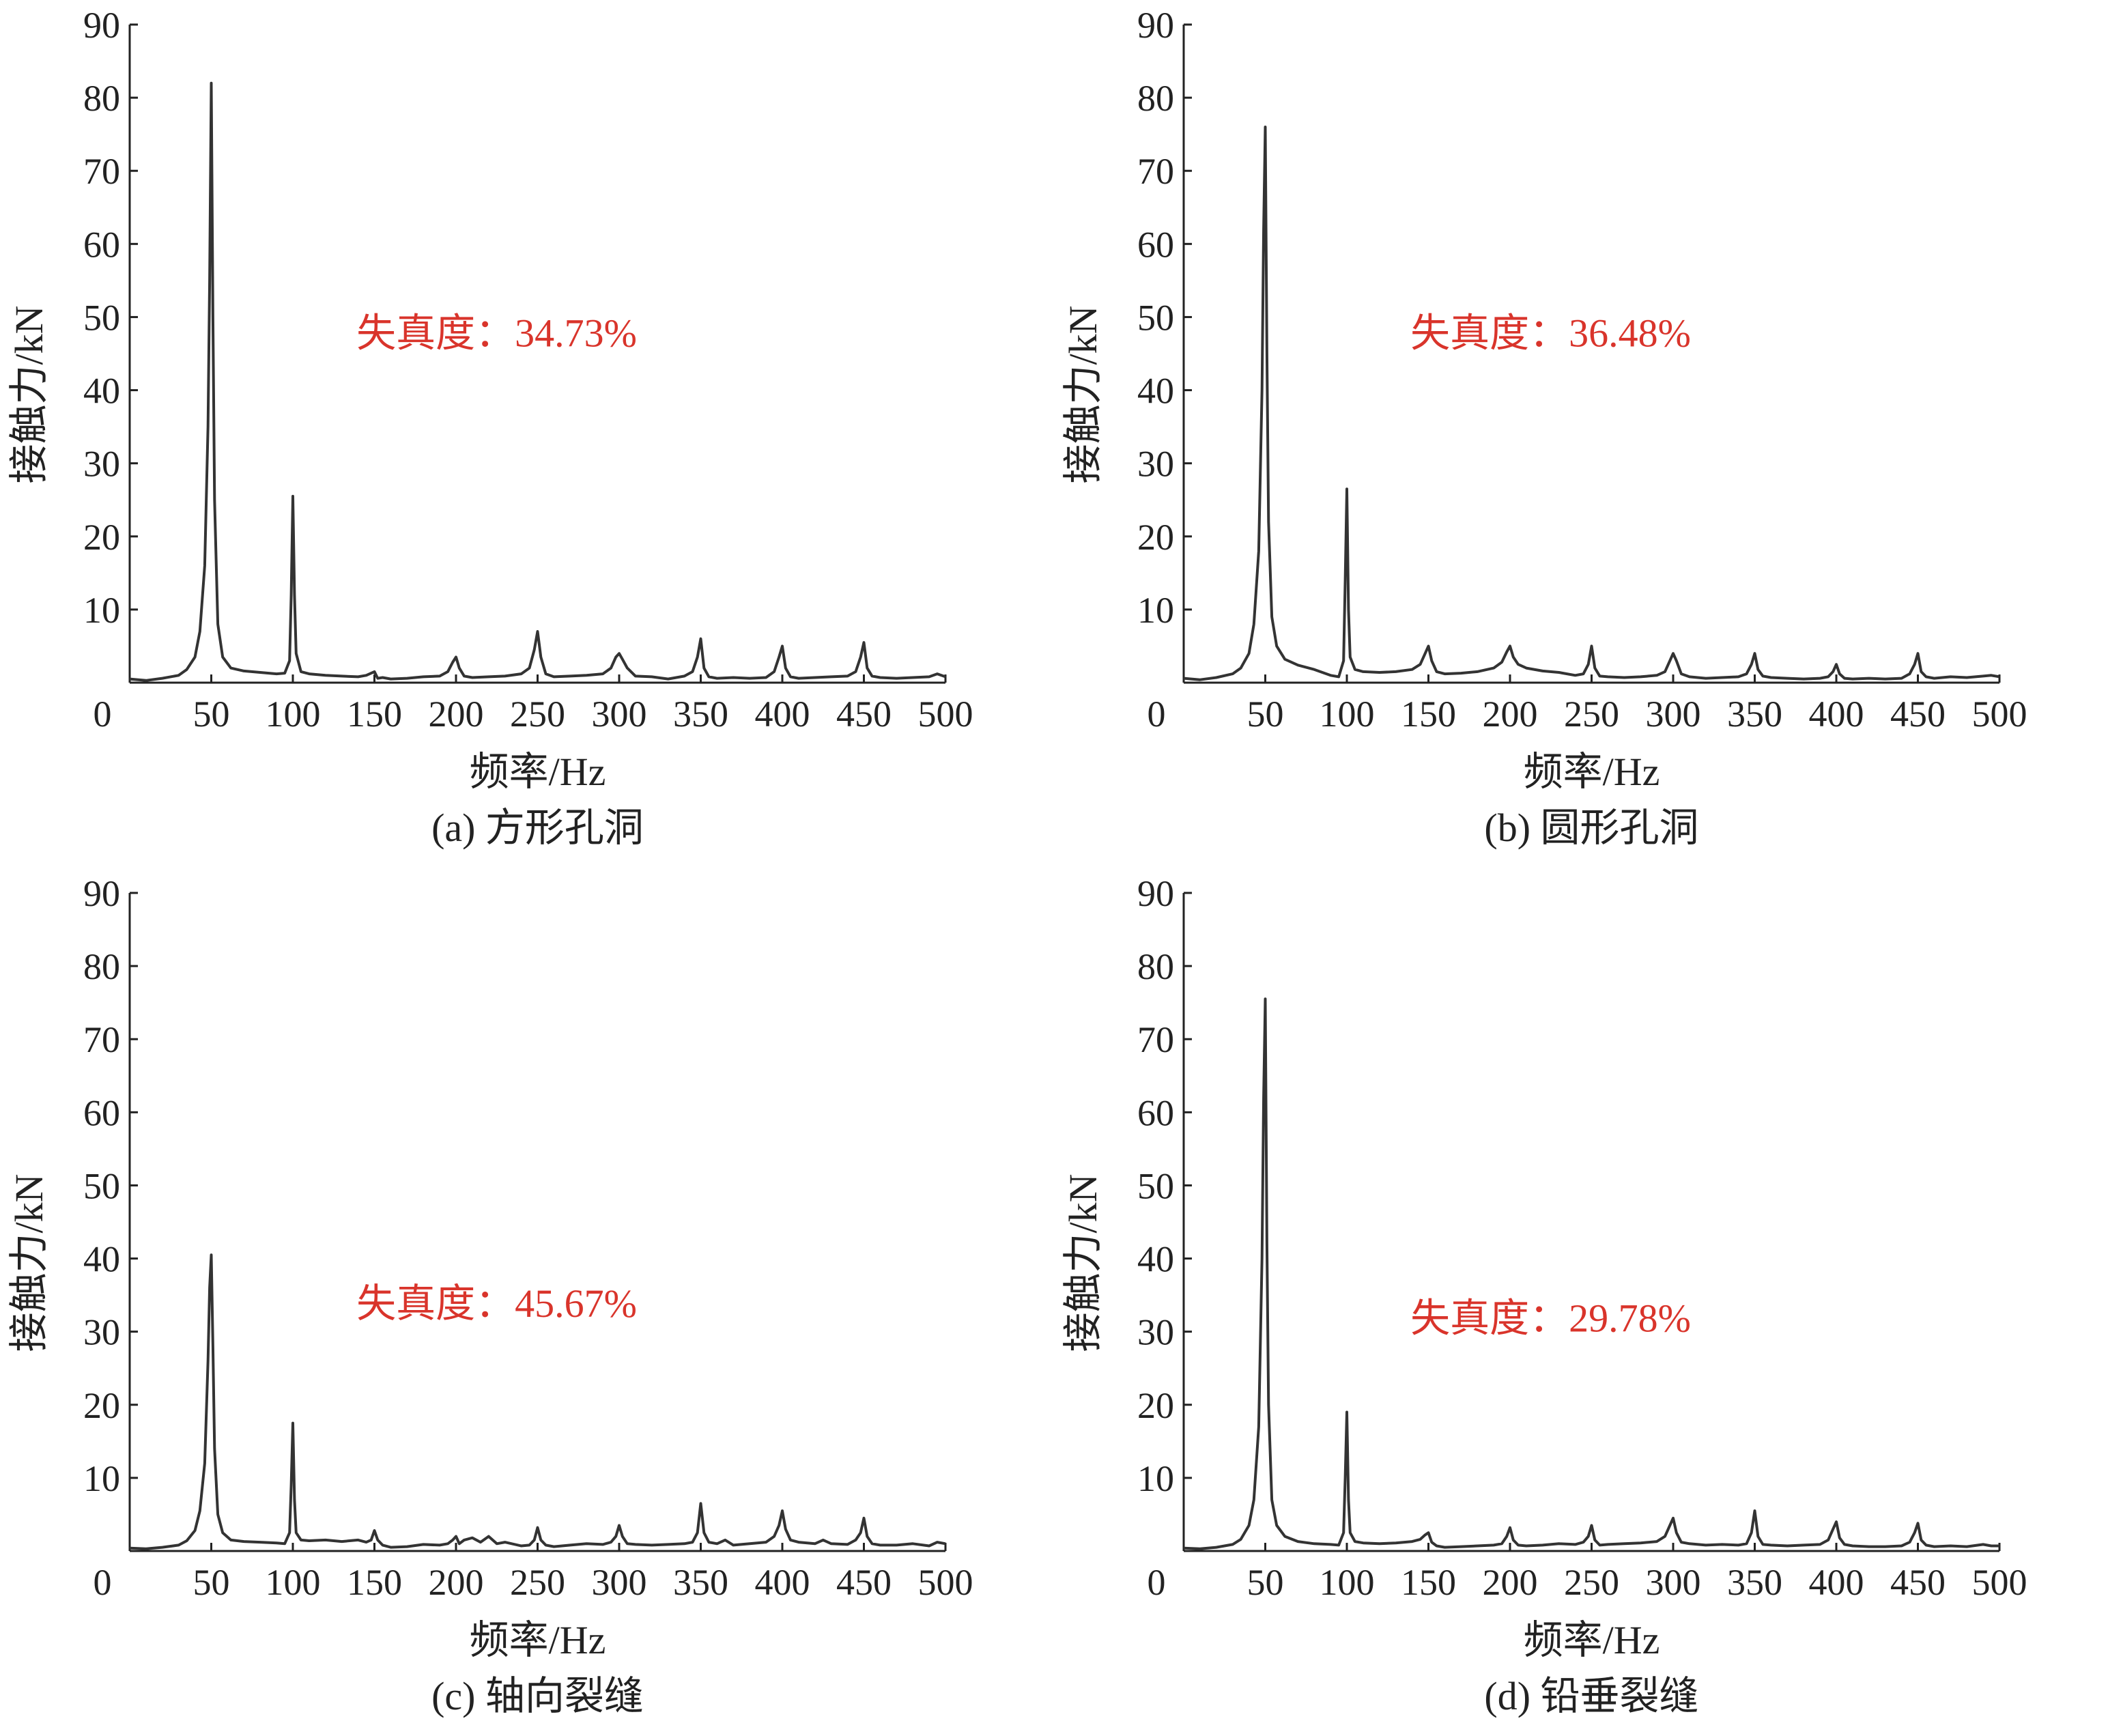 The image size is (2108, 1736). What do you see at coordinates (1591, 1696) in the screenshot?
I see `chart-caption: (d) 铅垂裂缝` at bounding box center [1591, 1696].